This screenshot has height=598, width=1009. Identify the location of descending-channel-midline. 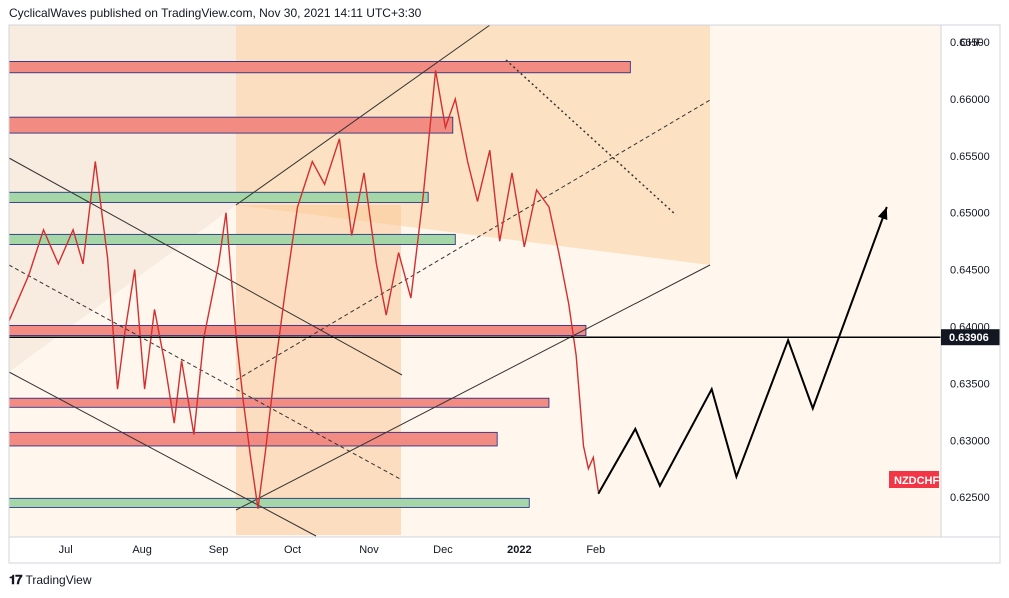
(205, 372).